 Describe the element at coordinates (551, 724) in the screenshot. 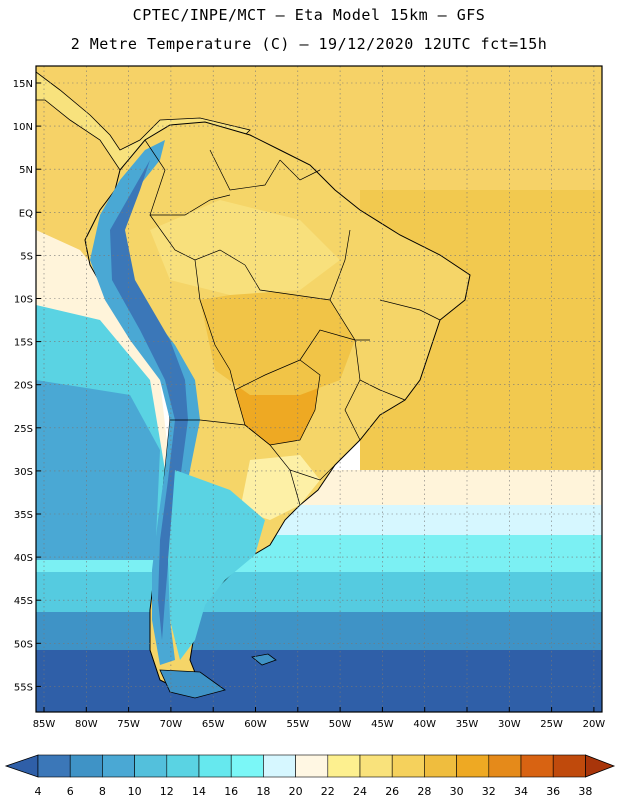

I see `lon-label: 25W` at that location.